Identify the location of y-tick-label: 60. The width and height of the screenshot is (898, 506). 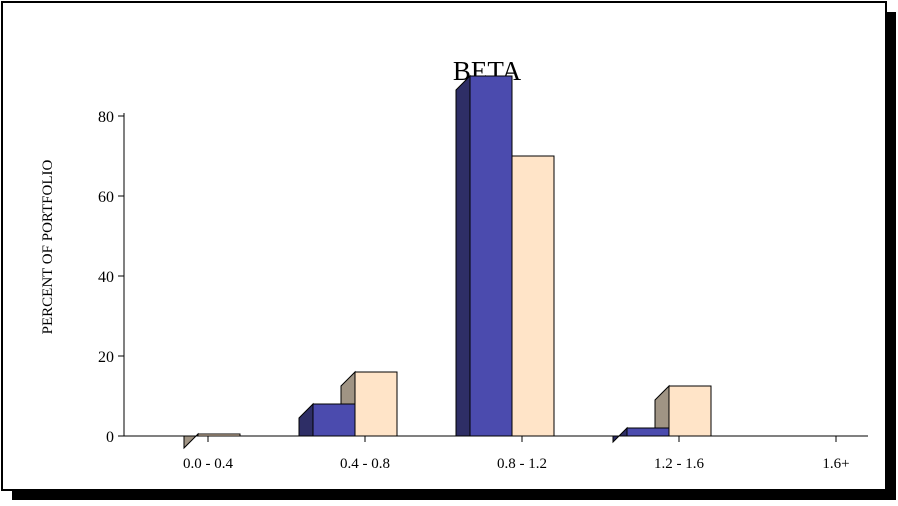
(106, 197).